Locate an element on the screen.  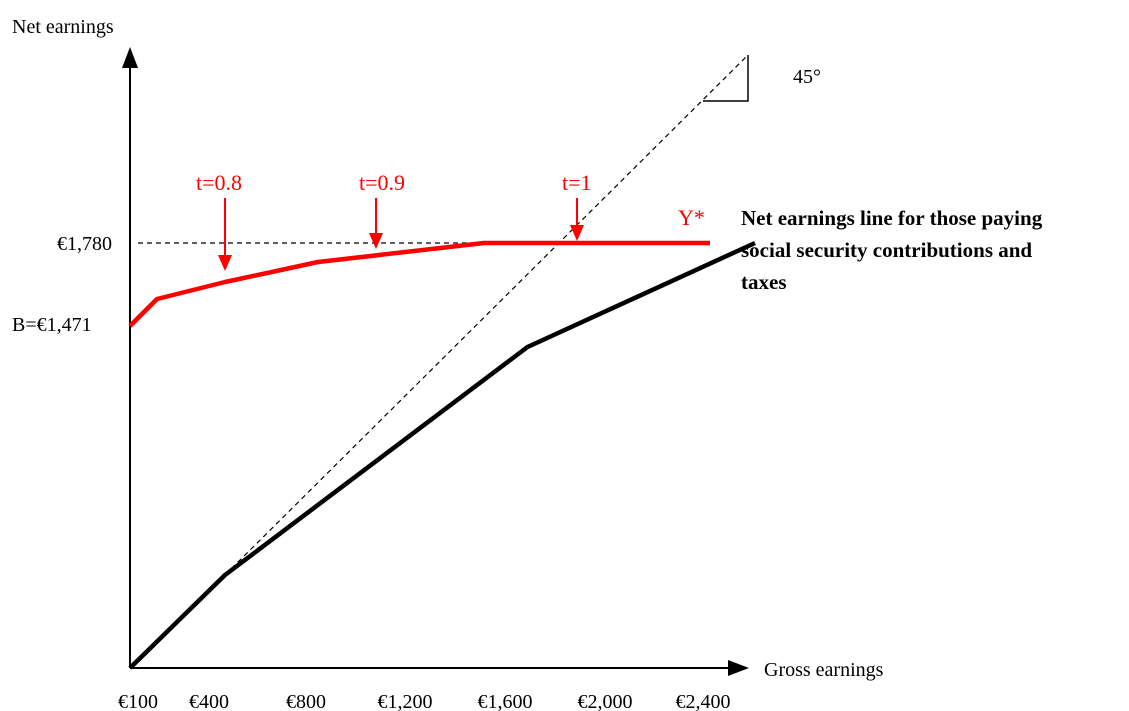
x-tick-label: €1,600 is located at coordinates (505, 701).